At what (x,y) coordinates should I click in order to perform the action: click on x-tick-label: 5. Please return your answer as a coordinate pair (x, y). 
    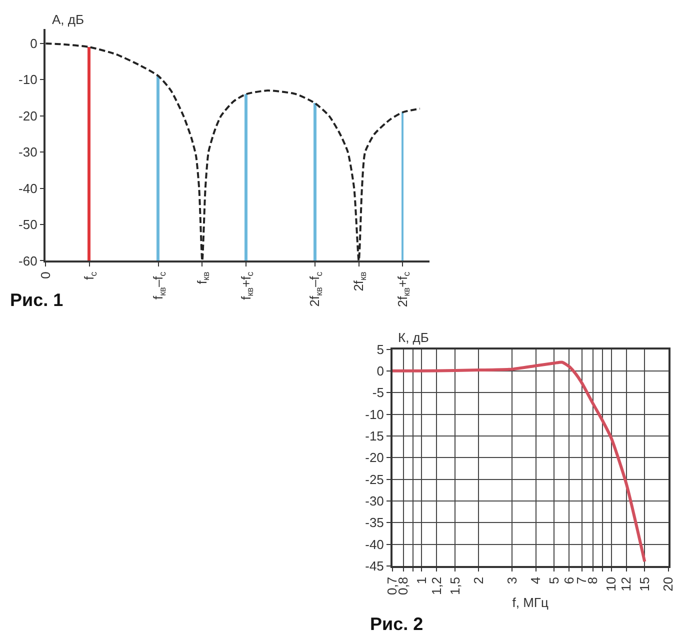
    Looking at the image, I should click on (554, 580).